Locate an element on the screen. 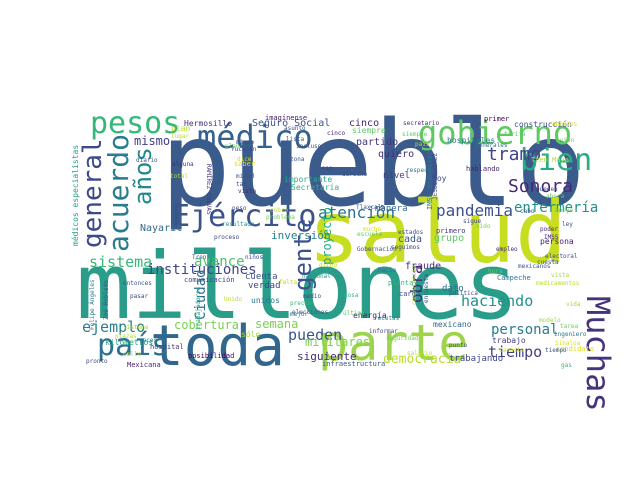 The width and height of the screenshot is (640, 480). cloud-word: semana is located at coordinates (276, 324).